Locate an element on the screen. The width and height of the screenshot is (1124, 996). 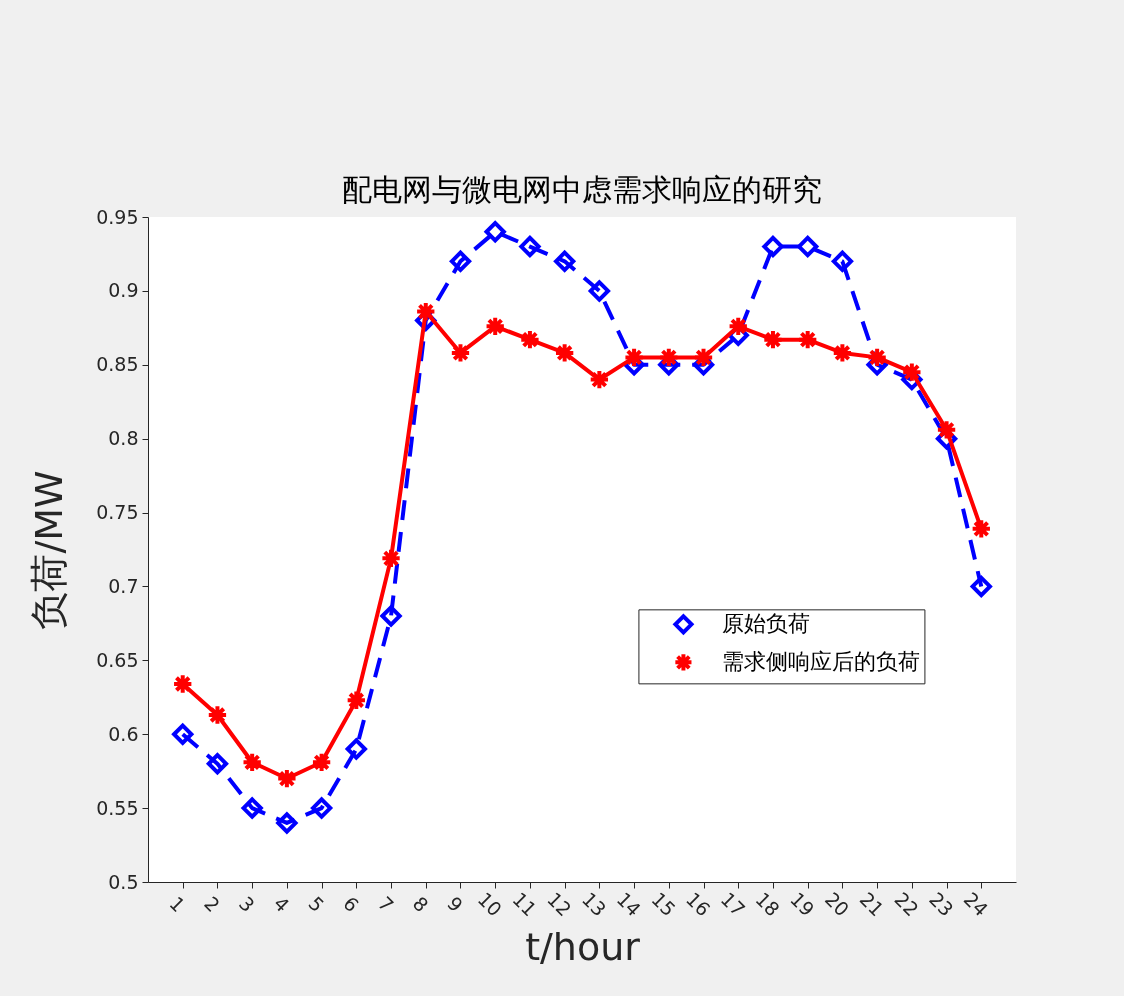
y-axis-title: 负荷/MW is located at coordinates (49, 550).